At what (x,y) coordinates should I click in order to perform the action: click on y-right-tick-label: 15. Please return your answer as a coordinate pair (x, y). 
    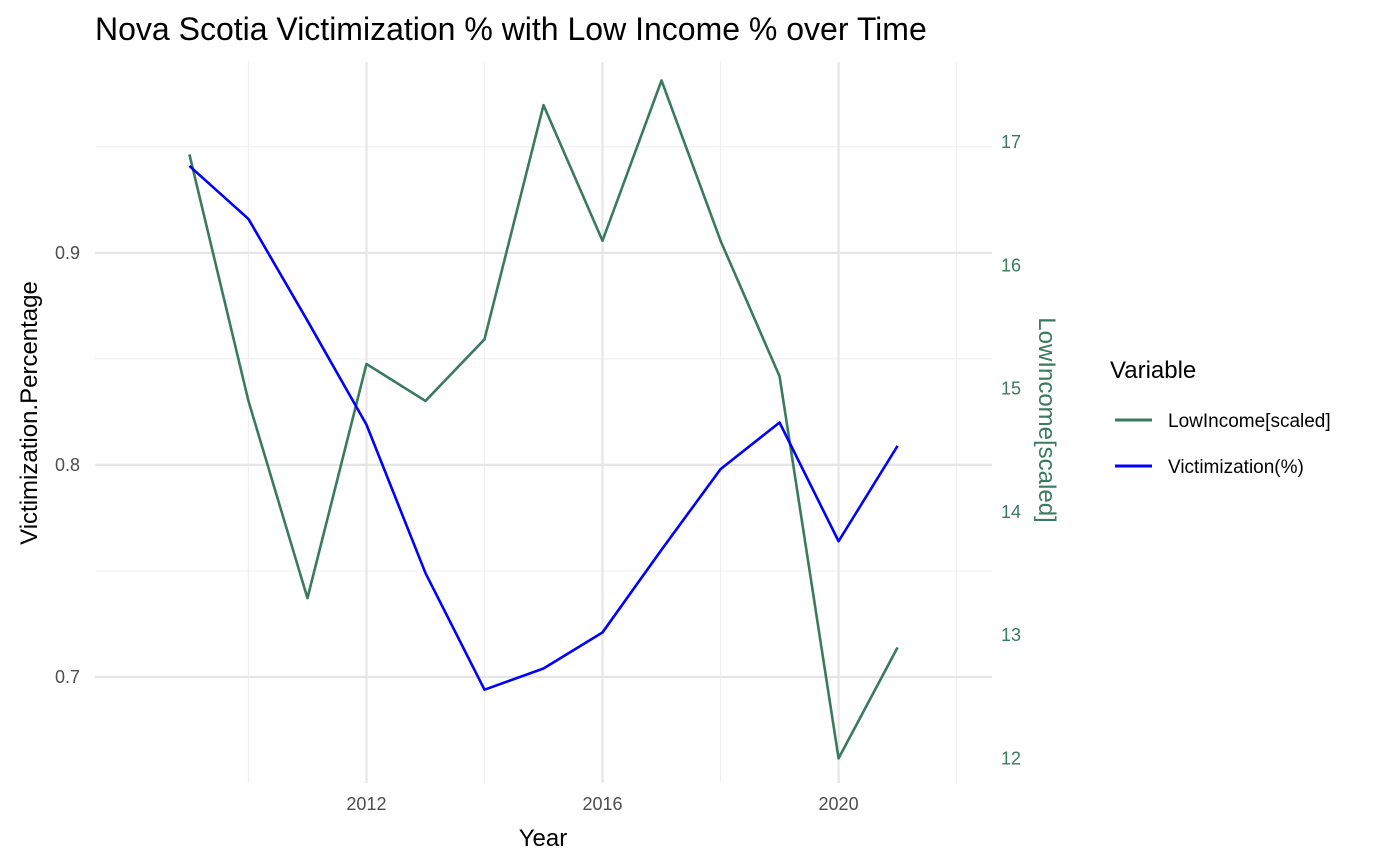
    Looking at the image, I should click on (1011, 389).